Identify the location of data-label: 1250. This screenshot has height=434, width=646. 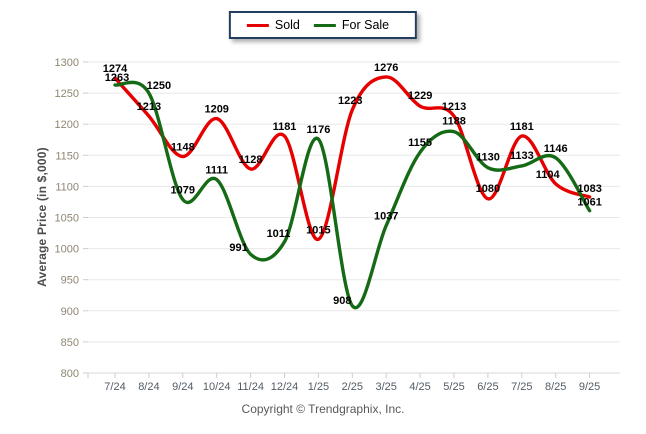
(159, 86).